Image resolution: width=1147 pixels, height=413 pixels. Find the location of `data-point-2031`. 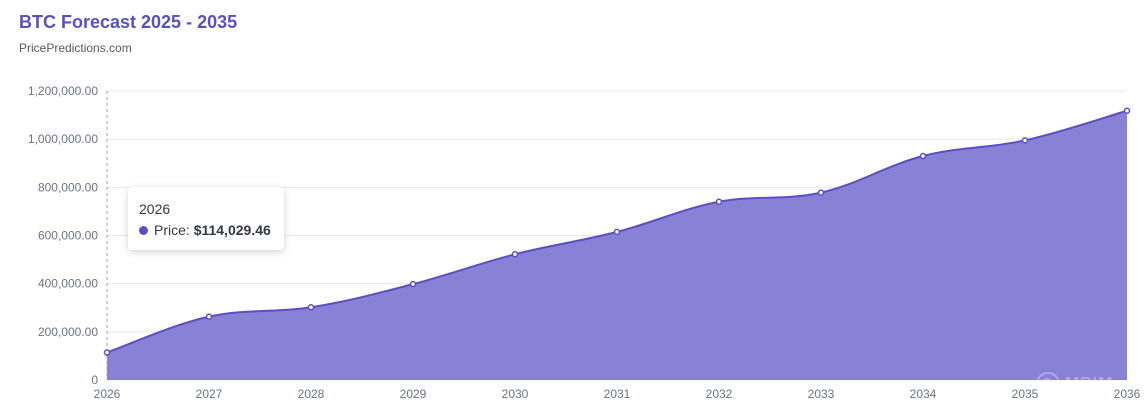

data-point-2031 is located at coordinates (617, 232).